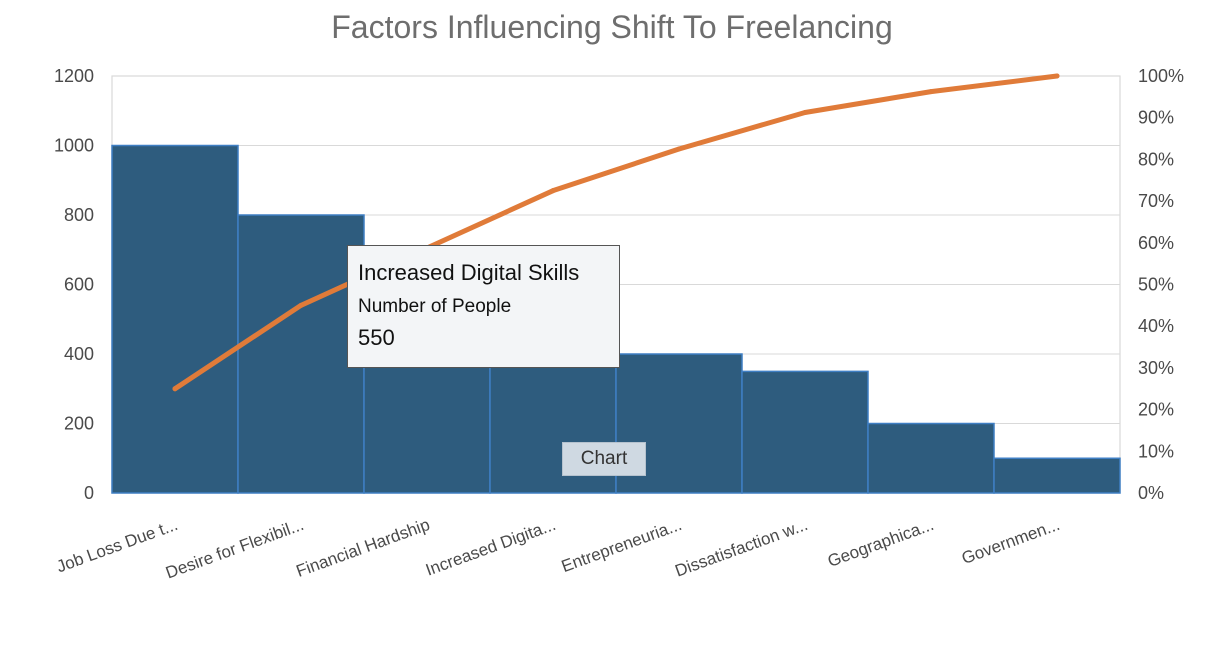  What do you see at coordinates (79, 424) in the screenshot?
I see `y-tick-label: 200` at bounding box center [79, 424].